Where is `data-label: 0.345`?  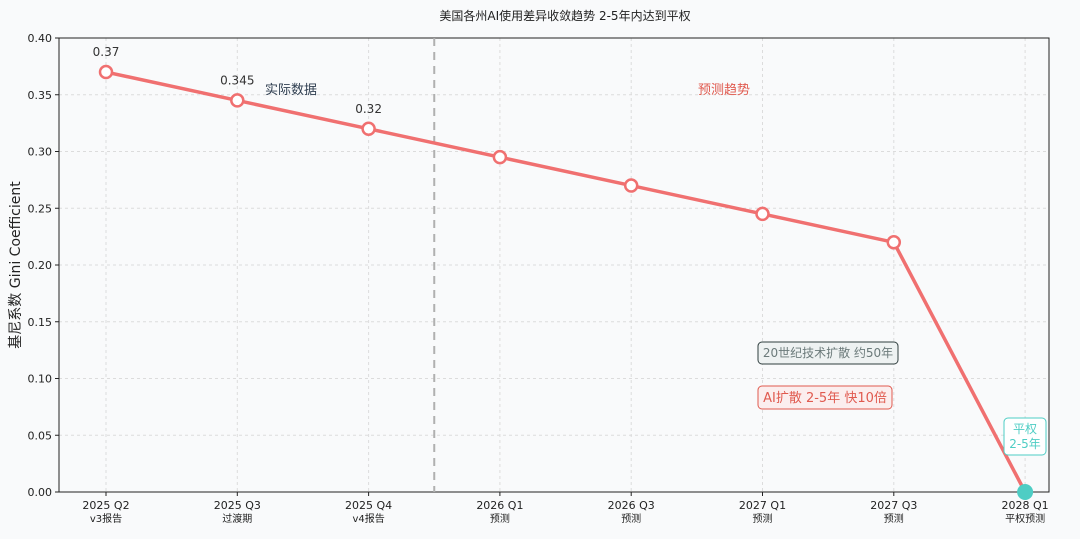 data-label: 0.345 is located at coordinates (237, 80).